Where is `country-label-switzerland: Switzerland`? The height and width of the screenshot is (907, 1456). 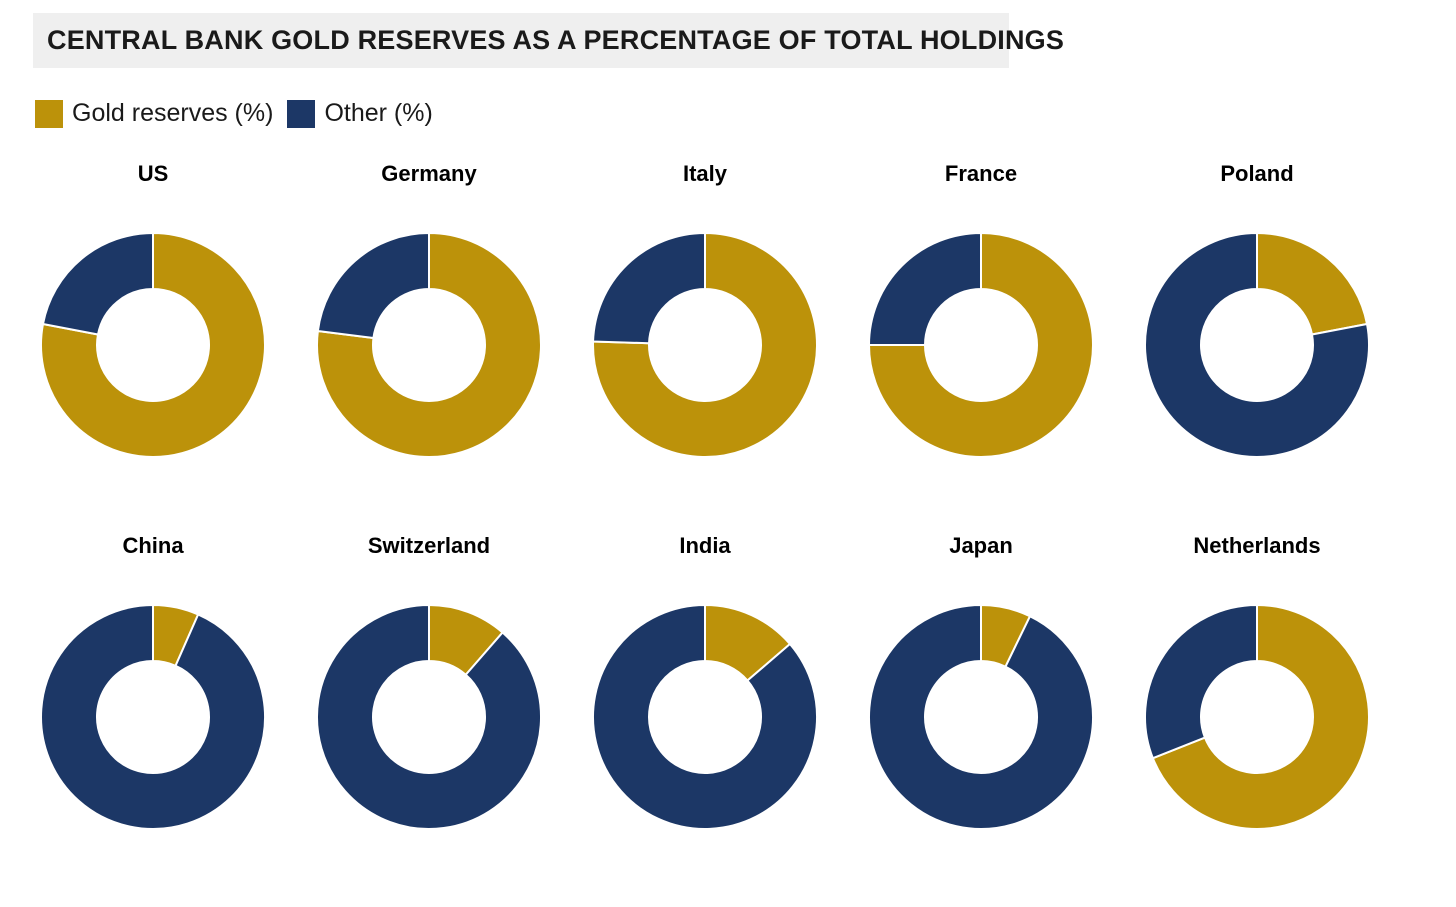 country-label-switzerland: Switzerland is located at coordinates (429, 545).